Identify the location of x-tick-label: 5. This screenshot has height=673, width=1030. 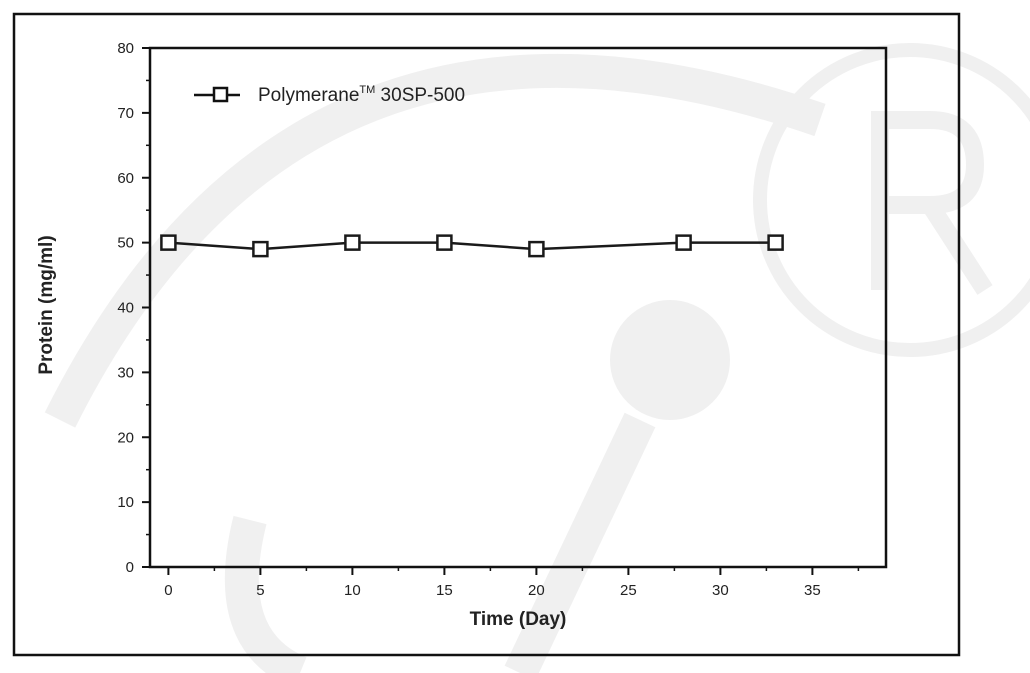
(260, 590).